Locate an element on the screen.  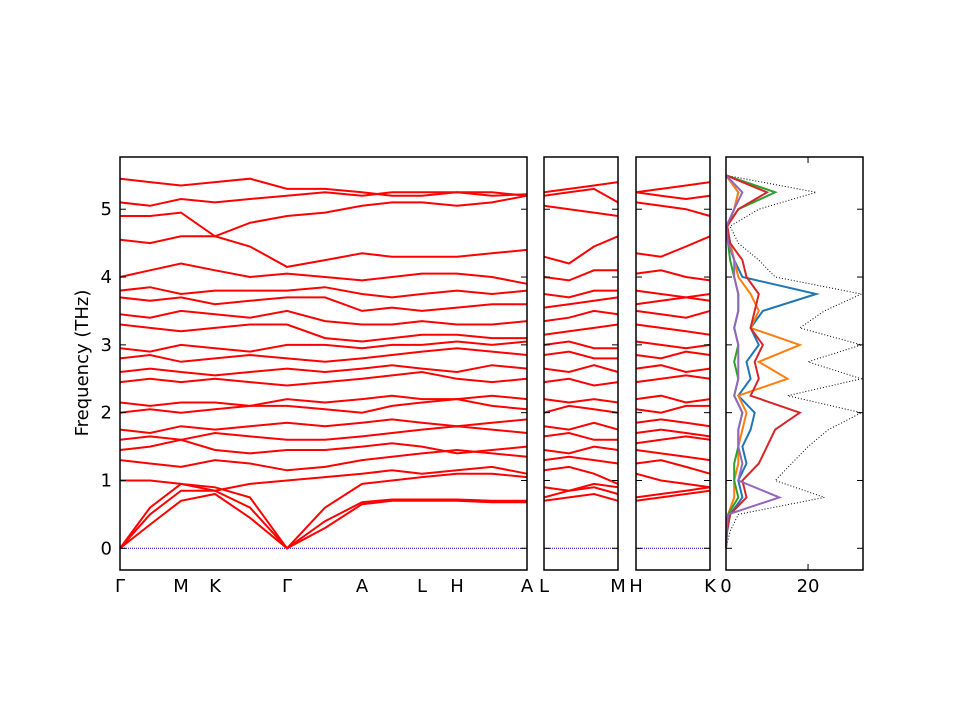
y-tick-label: 2 is located at coordinates (106, 413).